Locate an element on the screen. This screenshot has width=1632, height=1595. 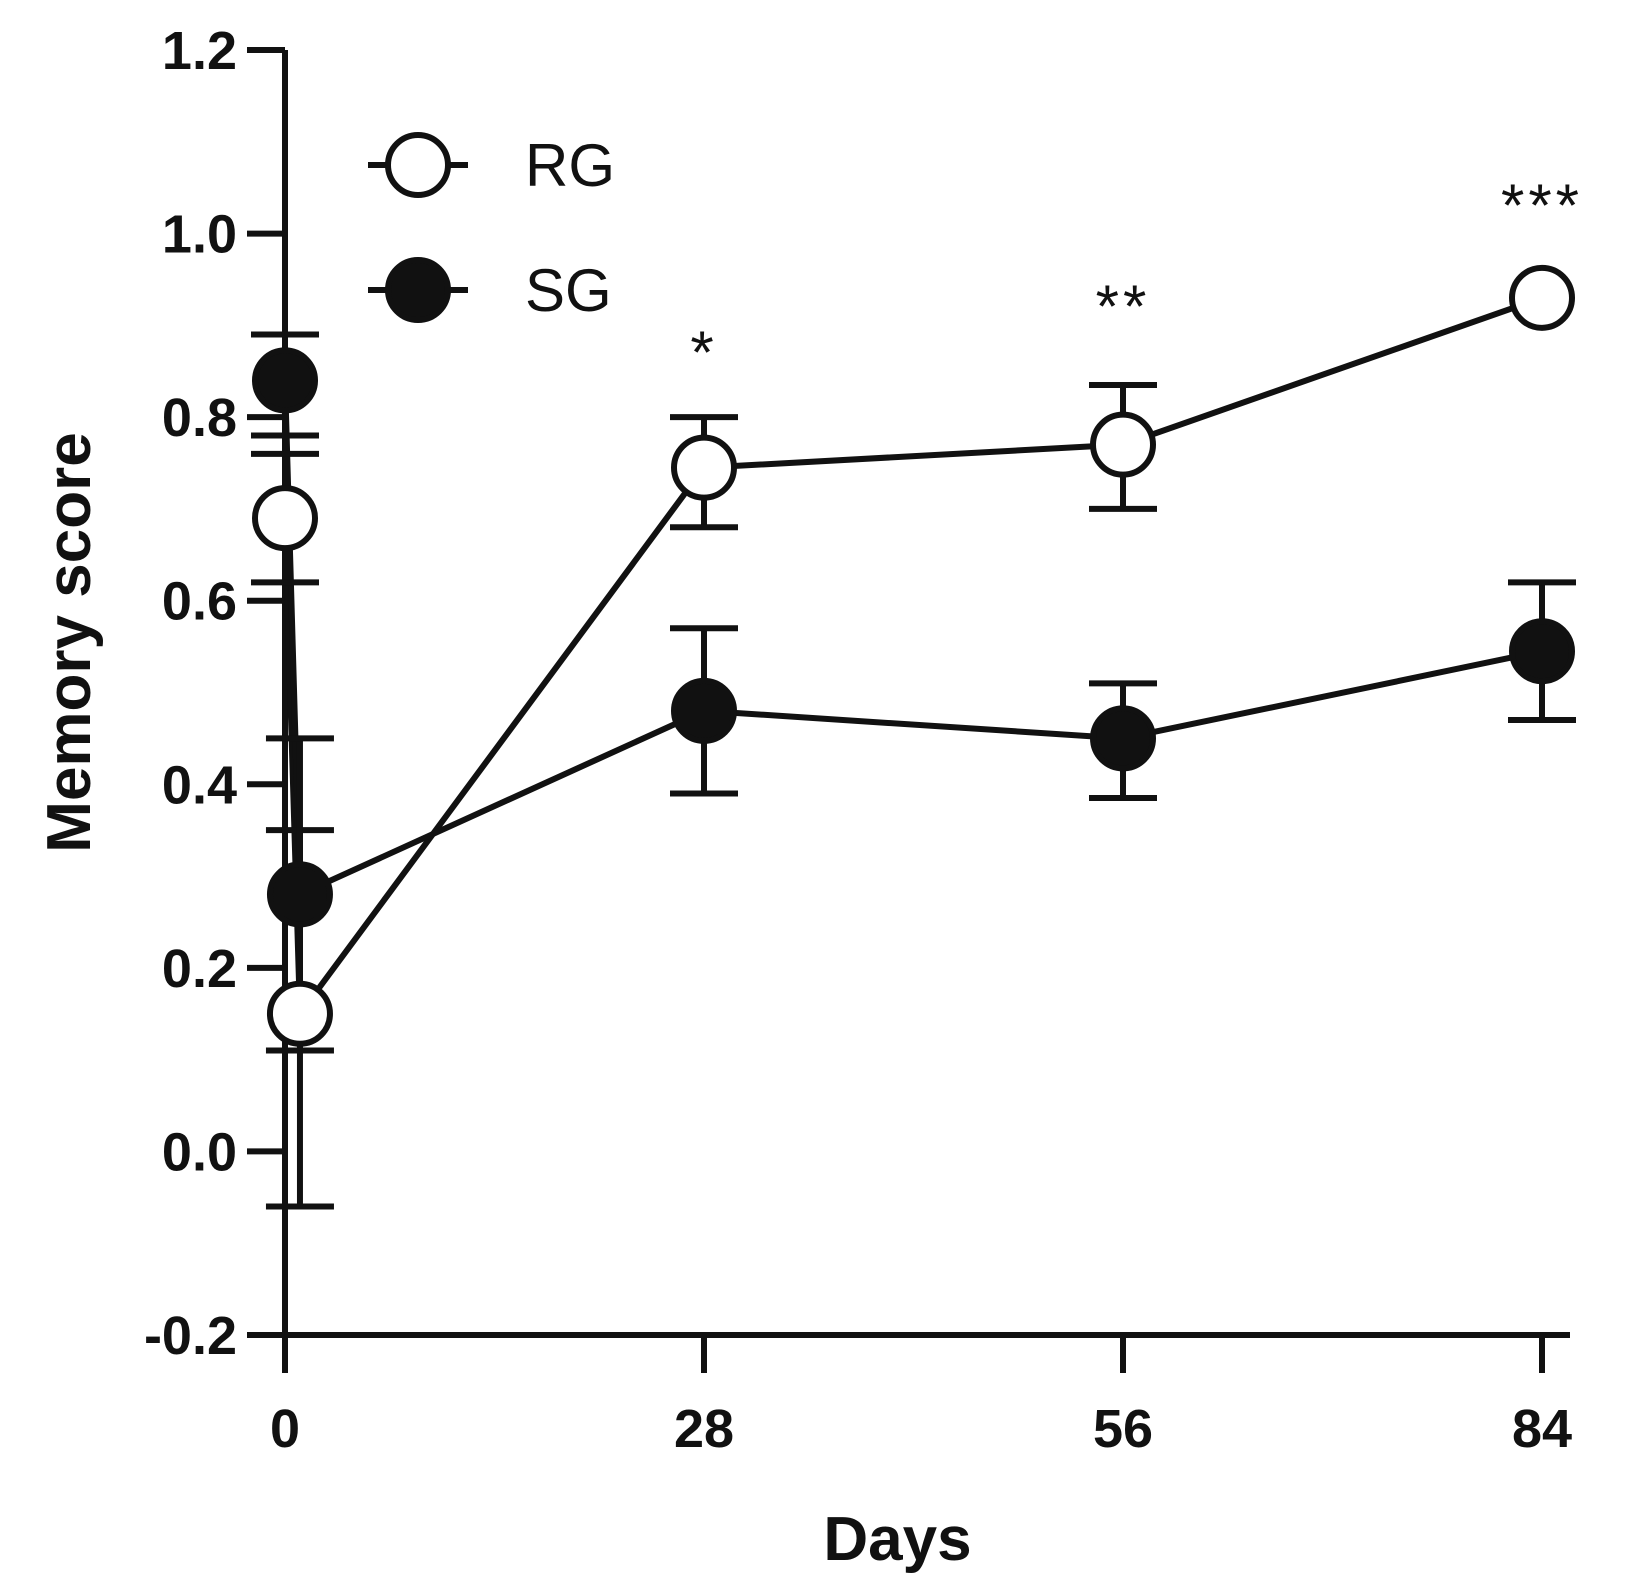
y-tick-label: 0.0 is located at coordinates (199, 1152).